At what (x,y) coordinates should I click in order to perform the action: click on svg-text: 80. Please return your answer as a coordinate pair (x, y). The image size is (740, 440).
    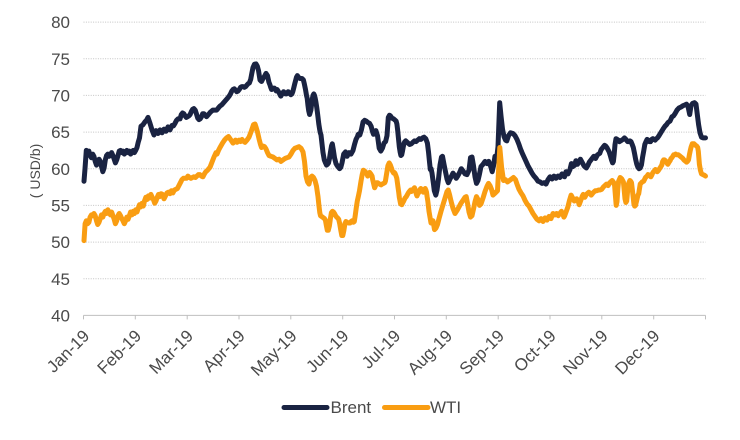
    Looking at the image, I should click on (60, 22).